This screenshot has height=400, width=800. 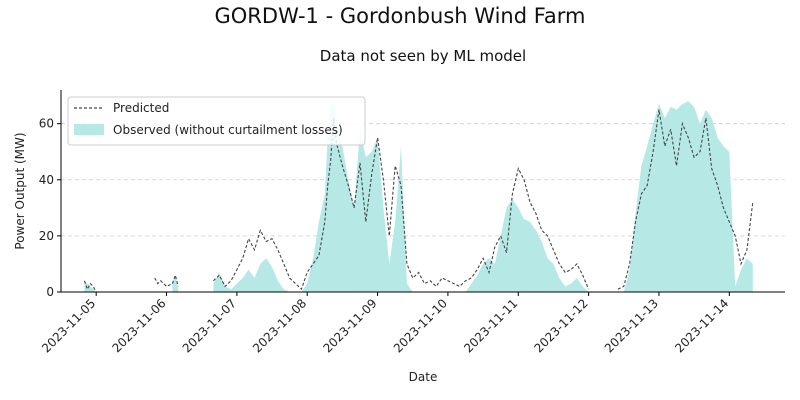 I want to click on legend-predicted-label: Predicted, so click(x=141, y=108).